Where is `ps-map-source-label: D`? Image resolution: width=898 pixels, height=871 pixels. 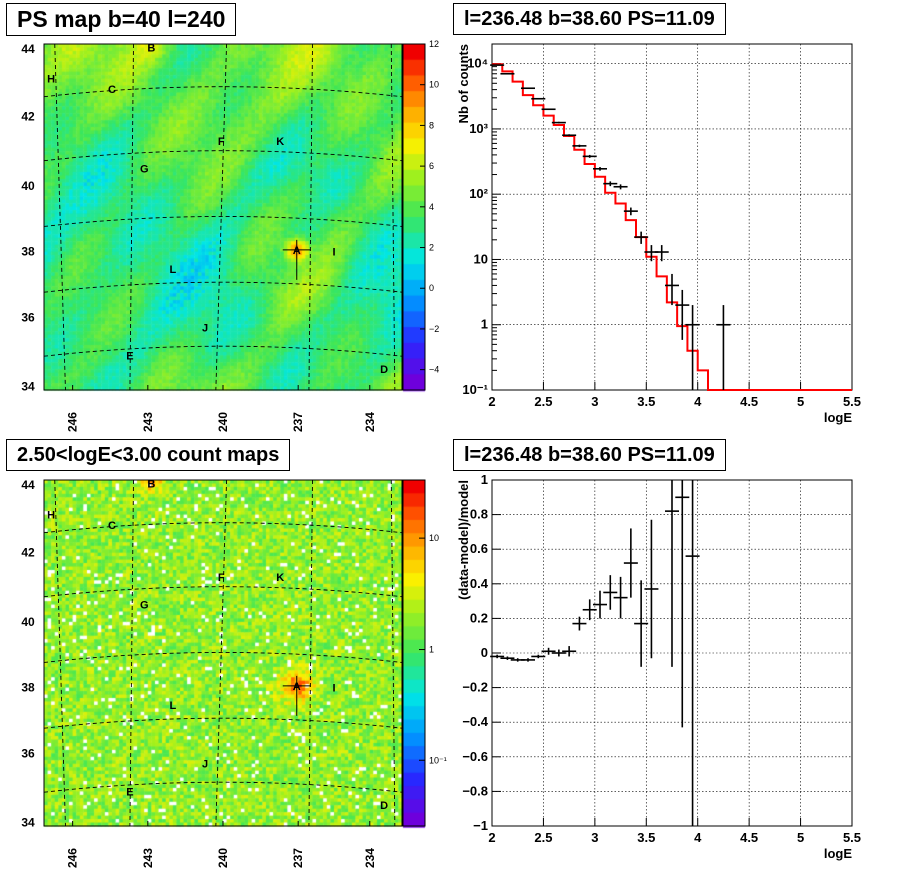 ps-map-source-label: D is located at coordinates (384, 370).